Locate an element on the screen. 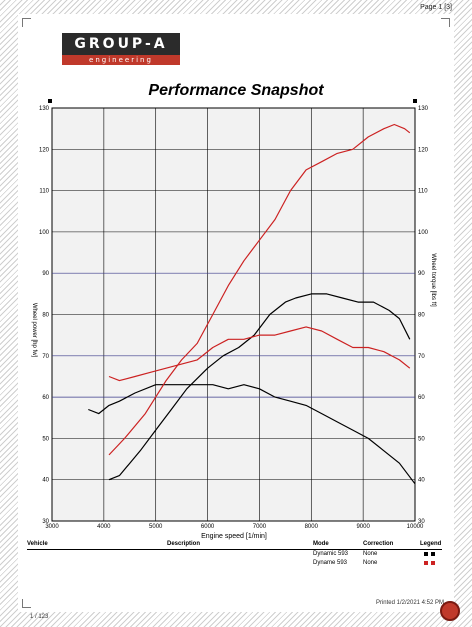 The height and width of the screenshot is (627, 472). y-tick-label-right: 70 is located at coordinates (421, 357).